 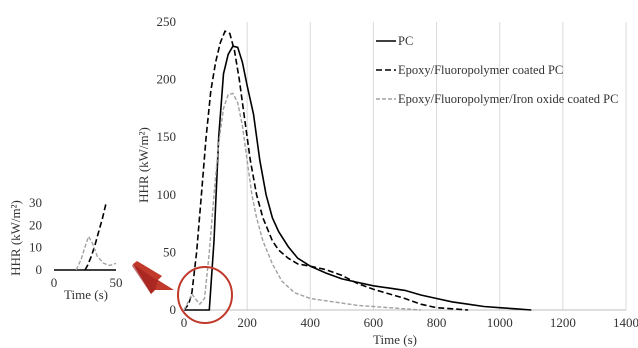 I want to click on inset-y-tick-label: 30, so click(x=35, y=202).